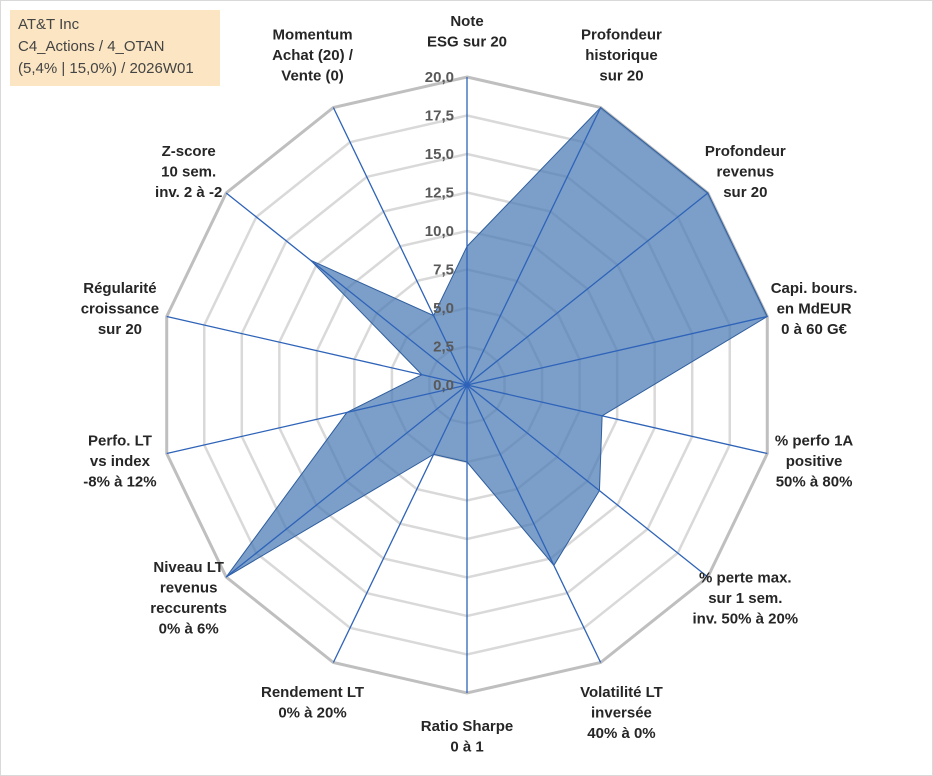 The image size is (933, 776). I want to click on period-label: (5,4% | 15,0%) / 2026W01, so click(106, 68).